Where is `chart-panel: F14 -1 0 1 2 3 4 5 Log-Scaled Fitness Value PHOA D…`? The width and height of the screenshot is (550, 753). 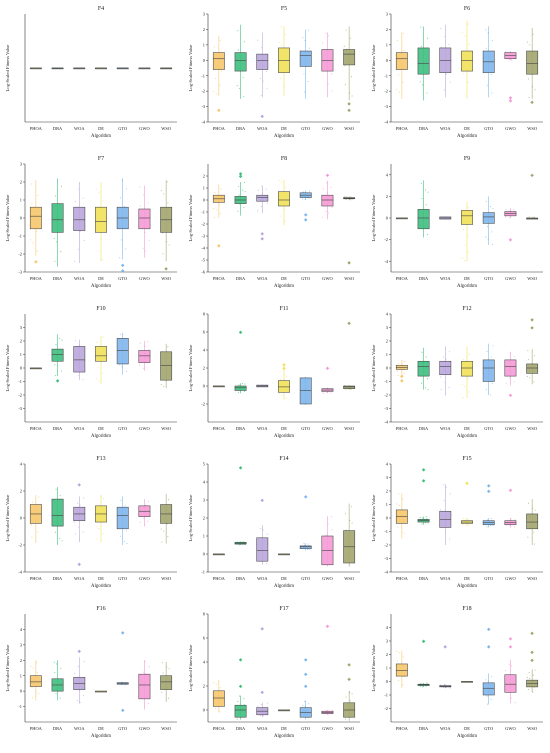
chart-panel: F14 -1 0 1 2 3 4 5 Log-Scaled Fitness Value PHOA D… is located at coordinates (274, 527).